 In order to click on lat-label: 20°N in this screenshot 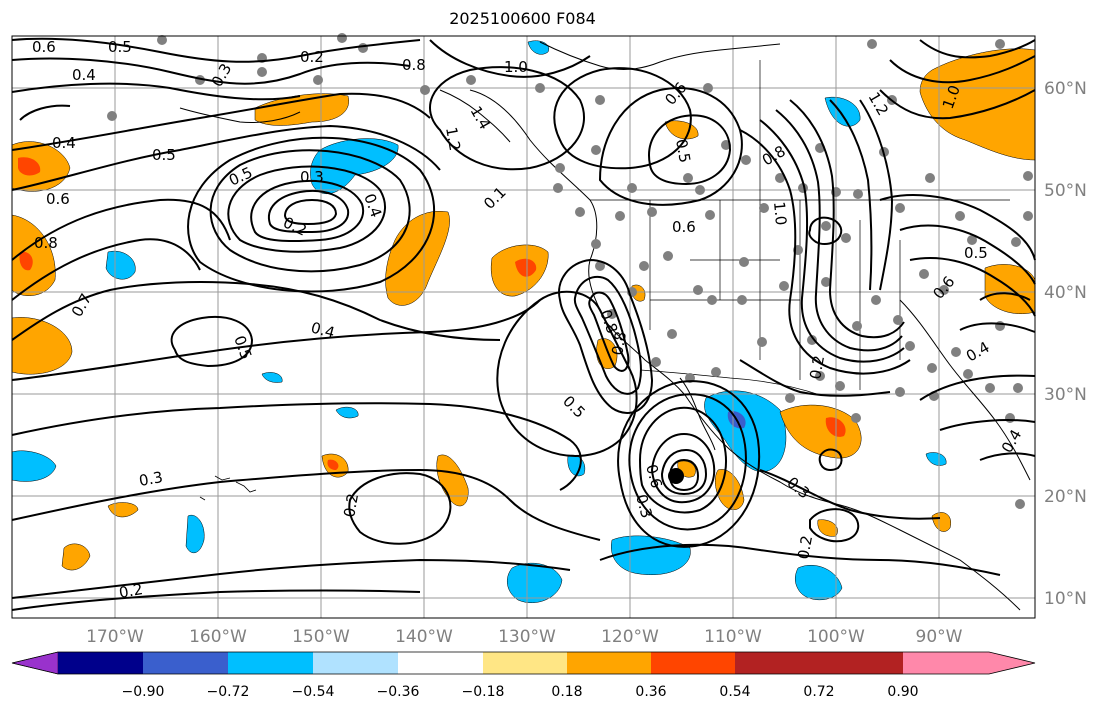, I will do `click(1065, 497)`.